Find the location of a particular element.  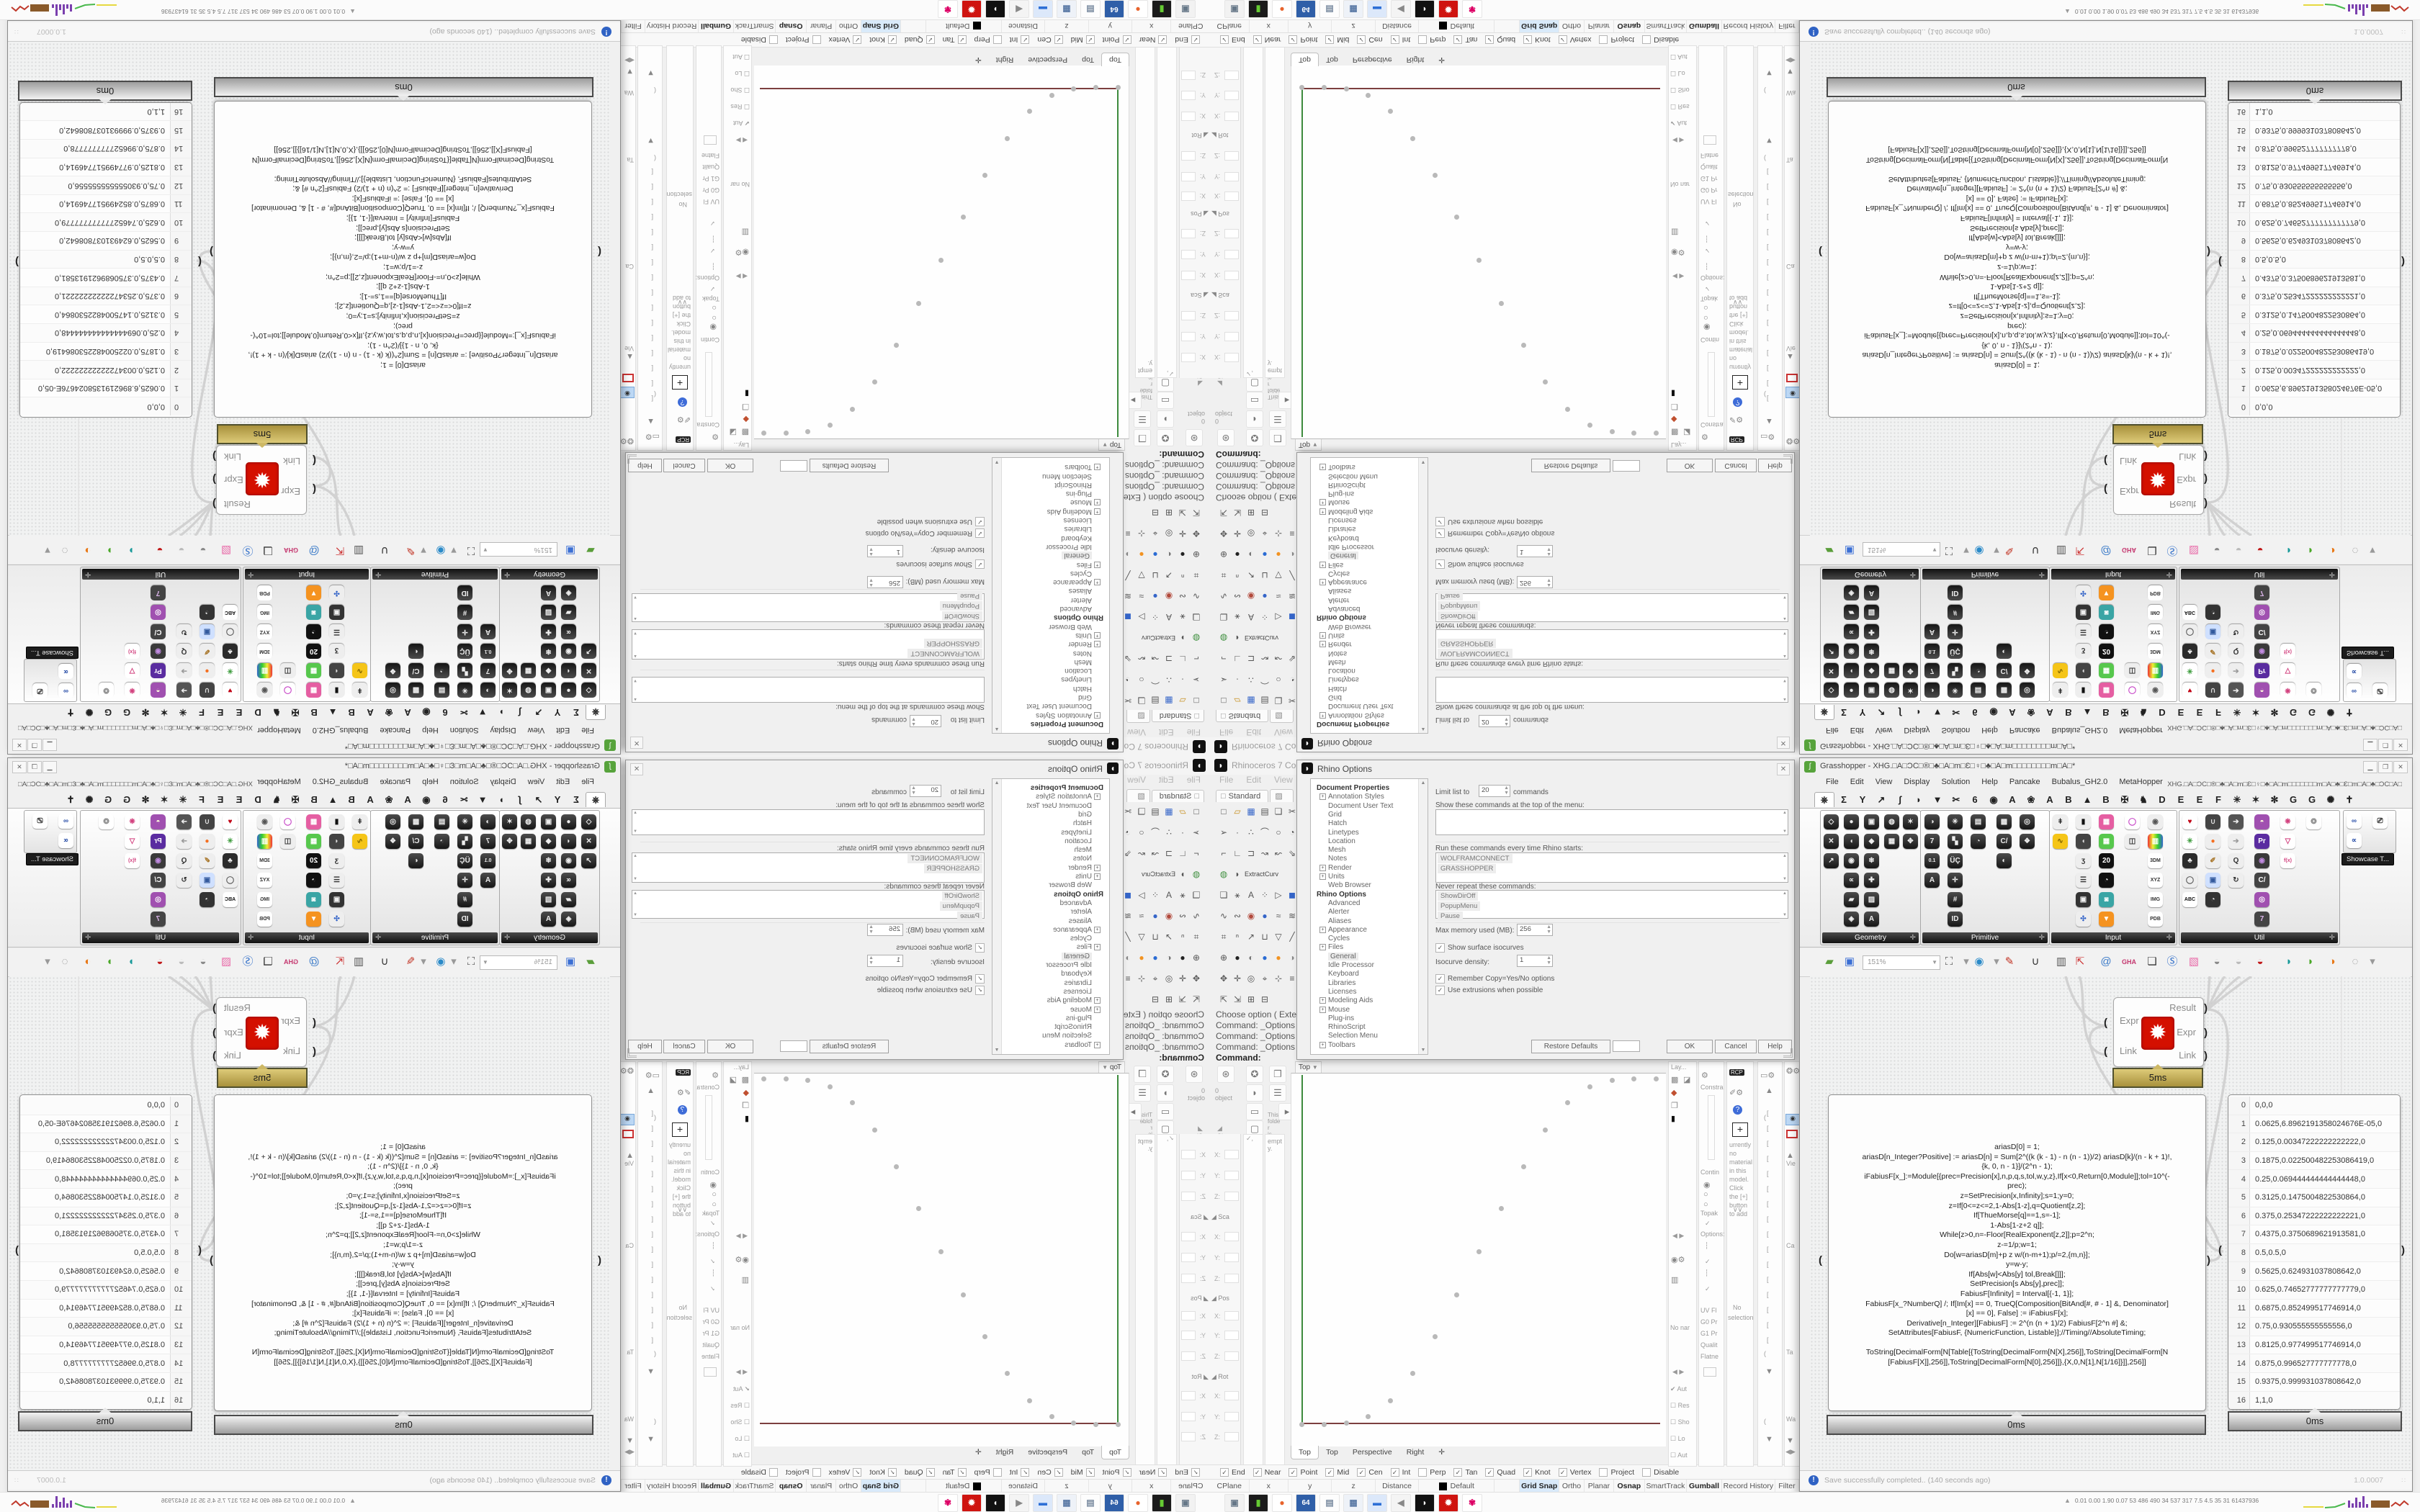

tree-scrollbar: ▲ ▼ is located at coordinates (997, 916).